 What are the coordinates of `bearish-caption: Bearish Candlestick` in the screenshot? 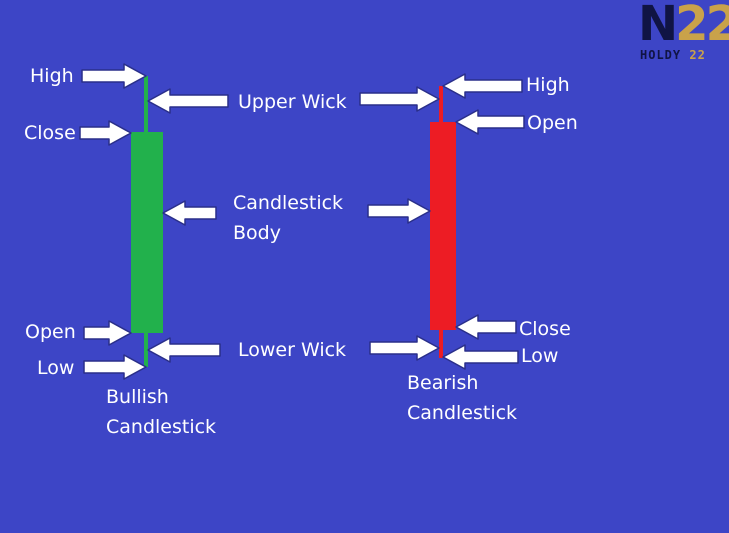 It's located at (462, 398).